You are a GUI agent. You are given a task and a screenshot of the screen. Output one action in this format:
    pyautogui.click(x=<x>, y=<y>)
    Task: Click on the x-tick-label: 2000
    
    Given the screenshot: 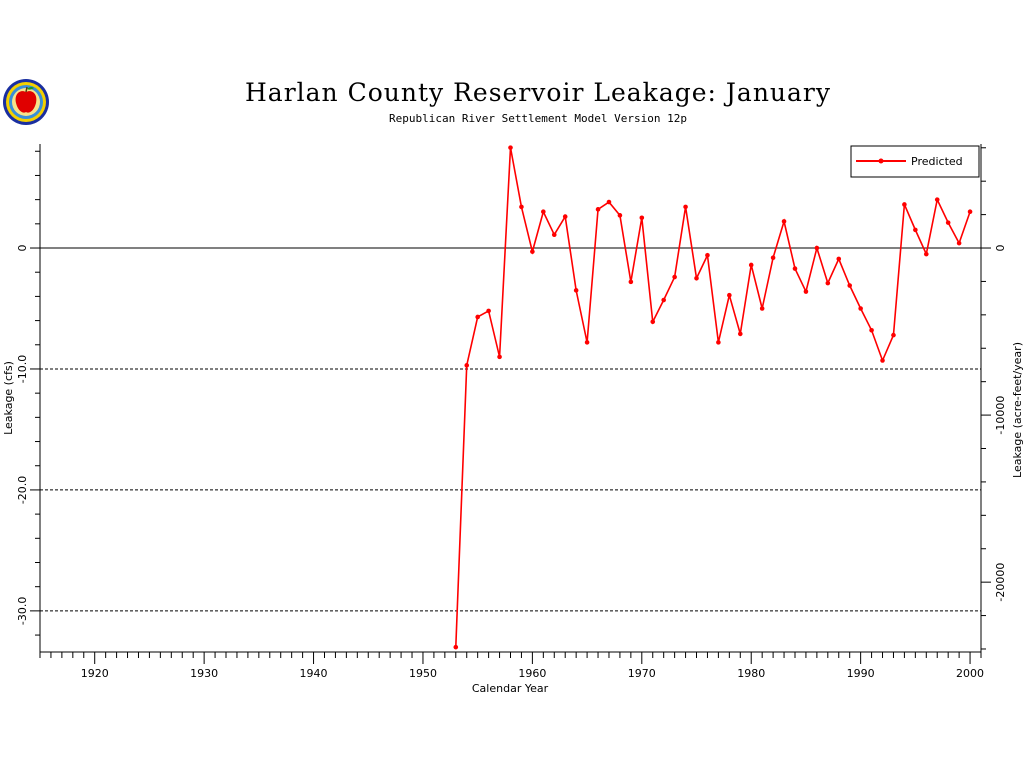 What is the action you would take?
    pyautogui.click(x=970, y=673)
    